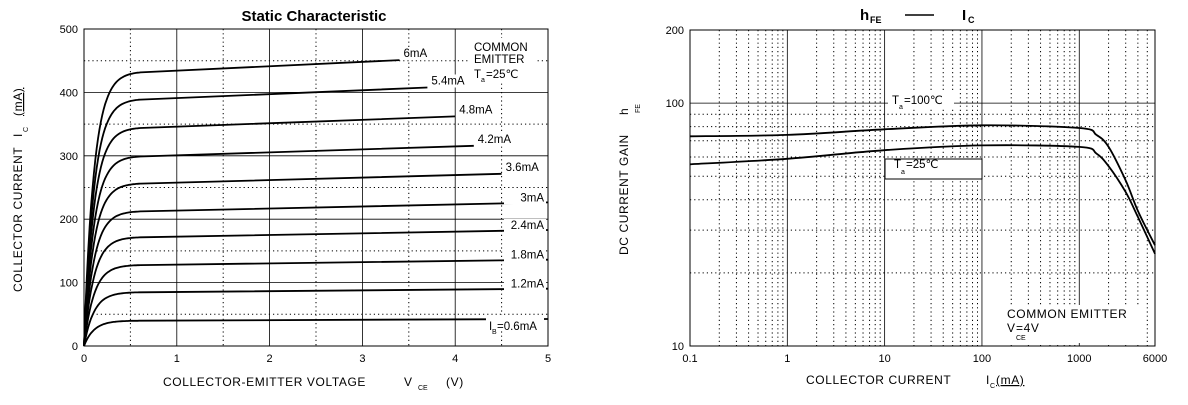 The image size is (1188, 405). I want to click on left-y-axis-sub: C, so click(26, 129).